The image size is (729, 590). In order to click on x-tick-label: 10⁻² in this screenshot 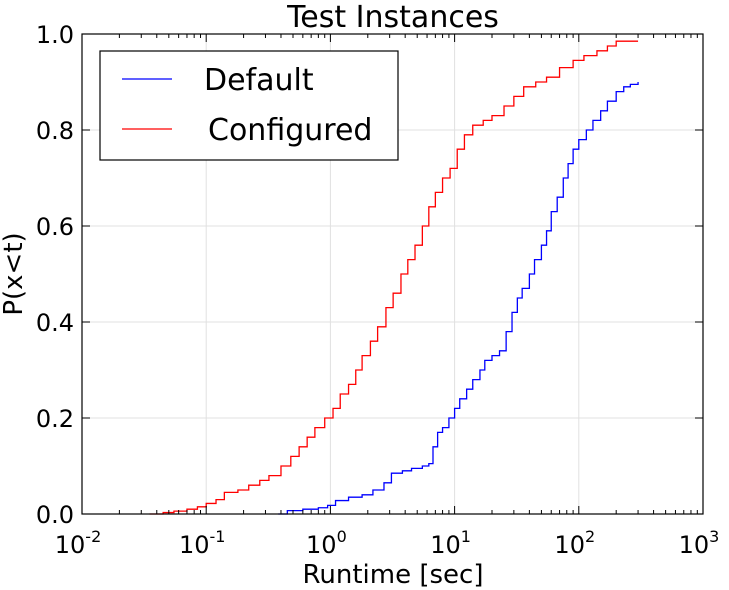, I will do `click(78, 543)`.